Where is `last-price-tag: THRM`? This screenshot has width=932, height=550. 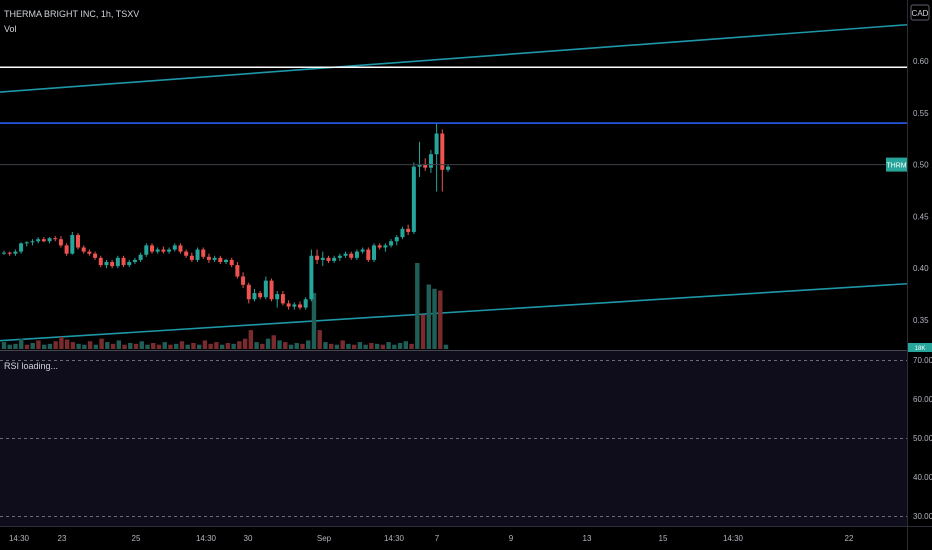
last-price-tag: THRM is located at coordinates (896, 164).